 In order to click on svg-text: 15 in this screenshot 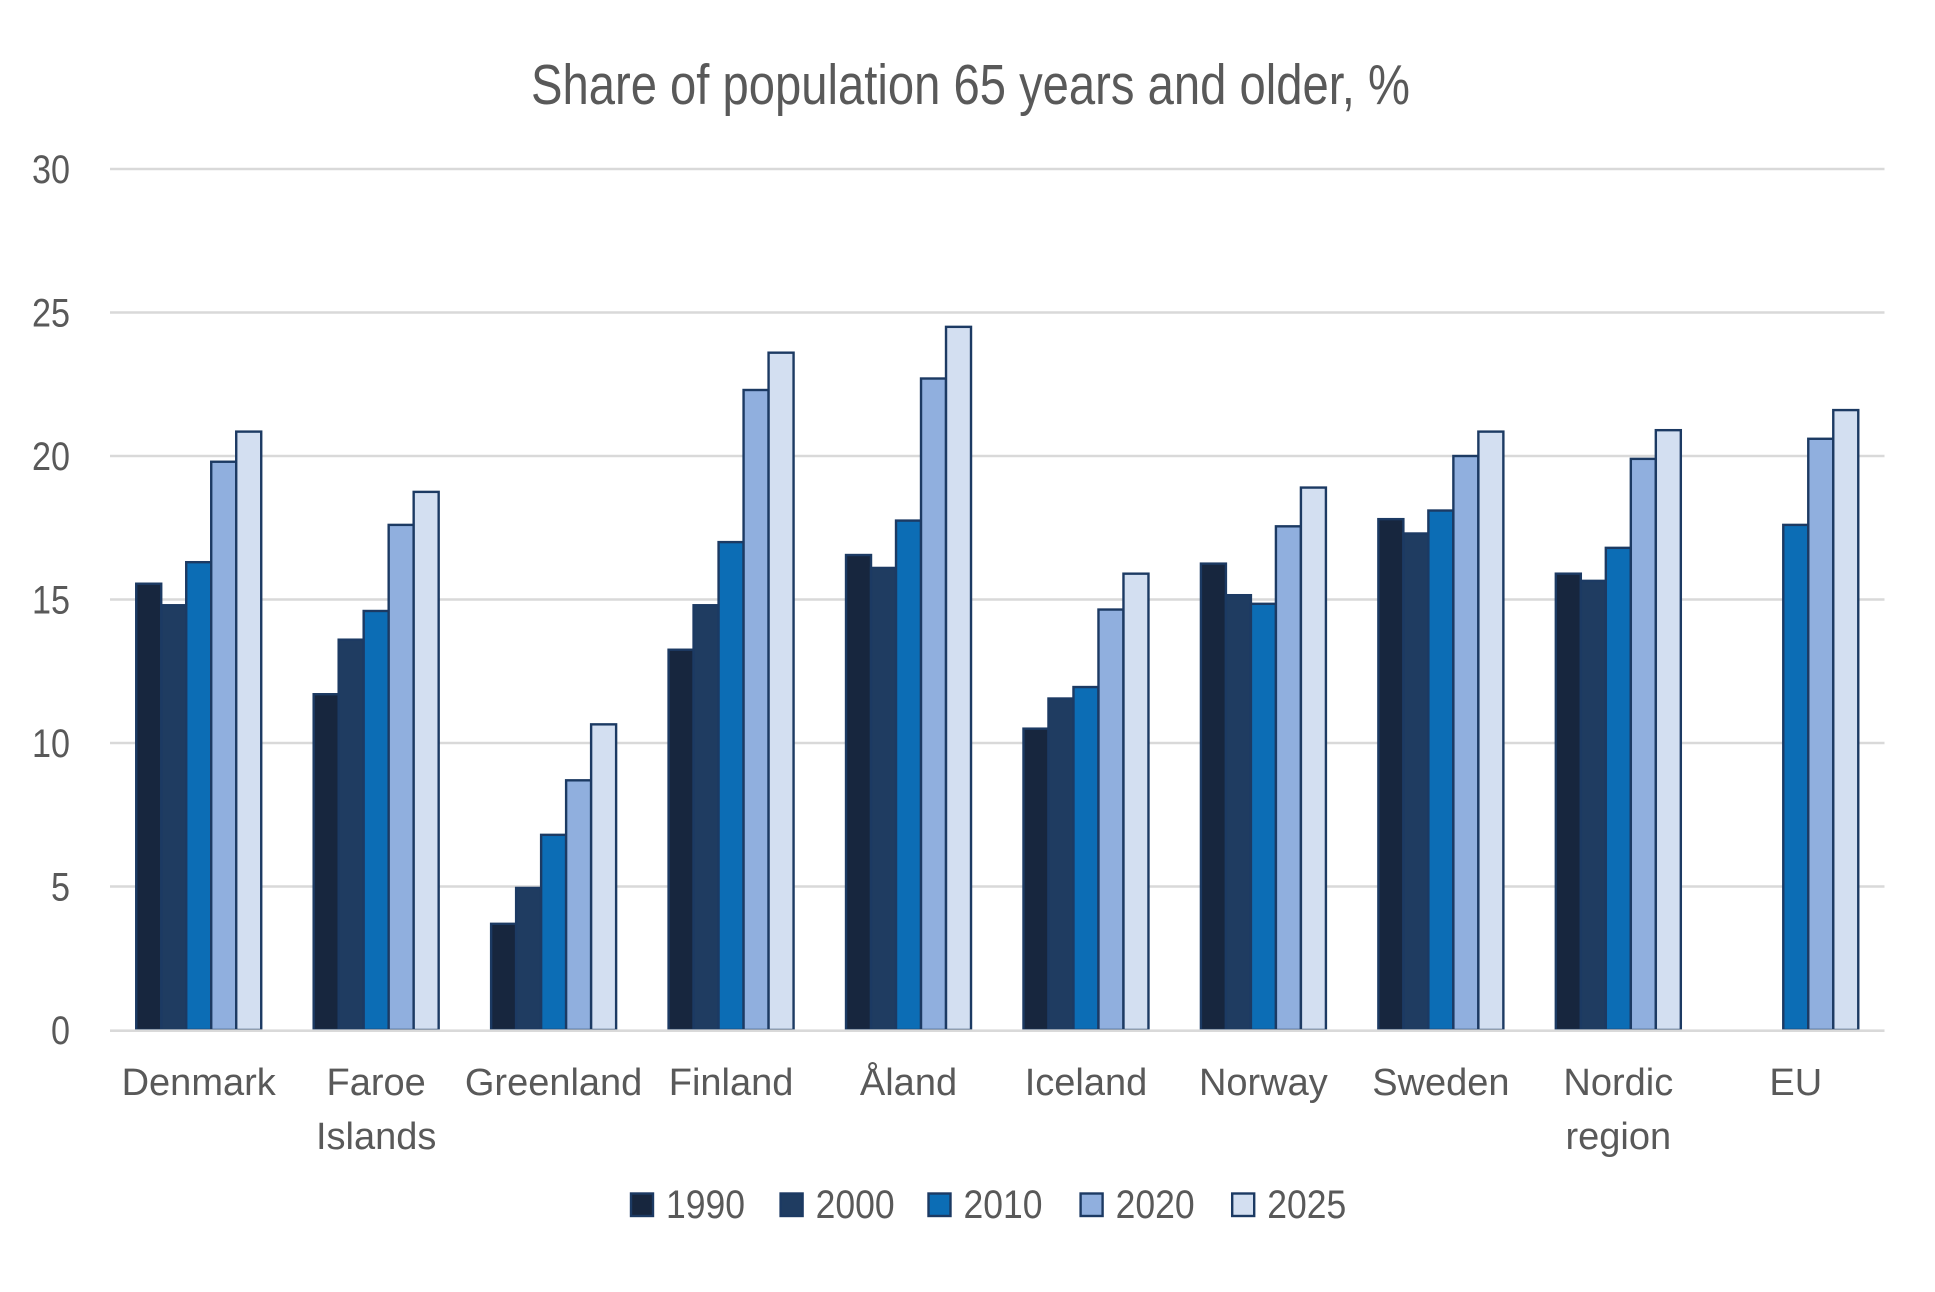, I will do `click(51, 601)`.